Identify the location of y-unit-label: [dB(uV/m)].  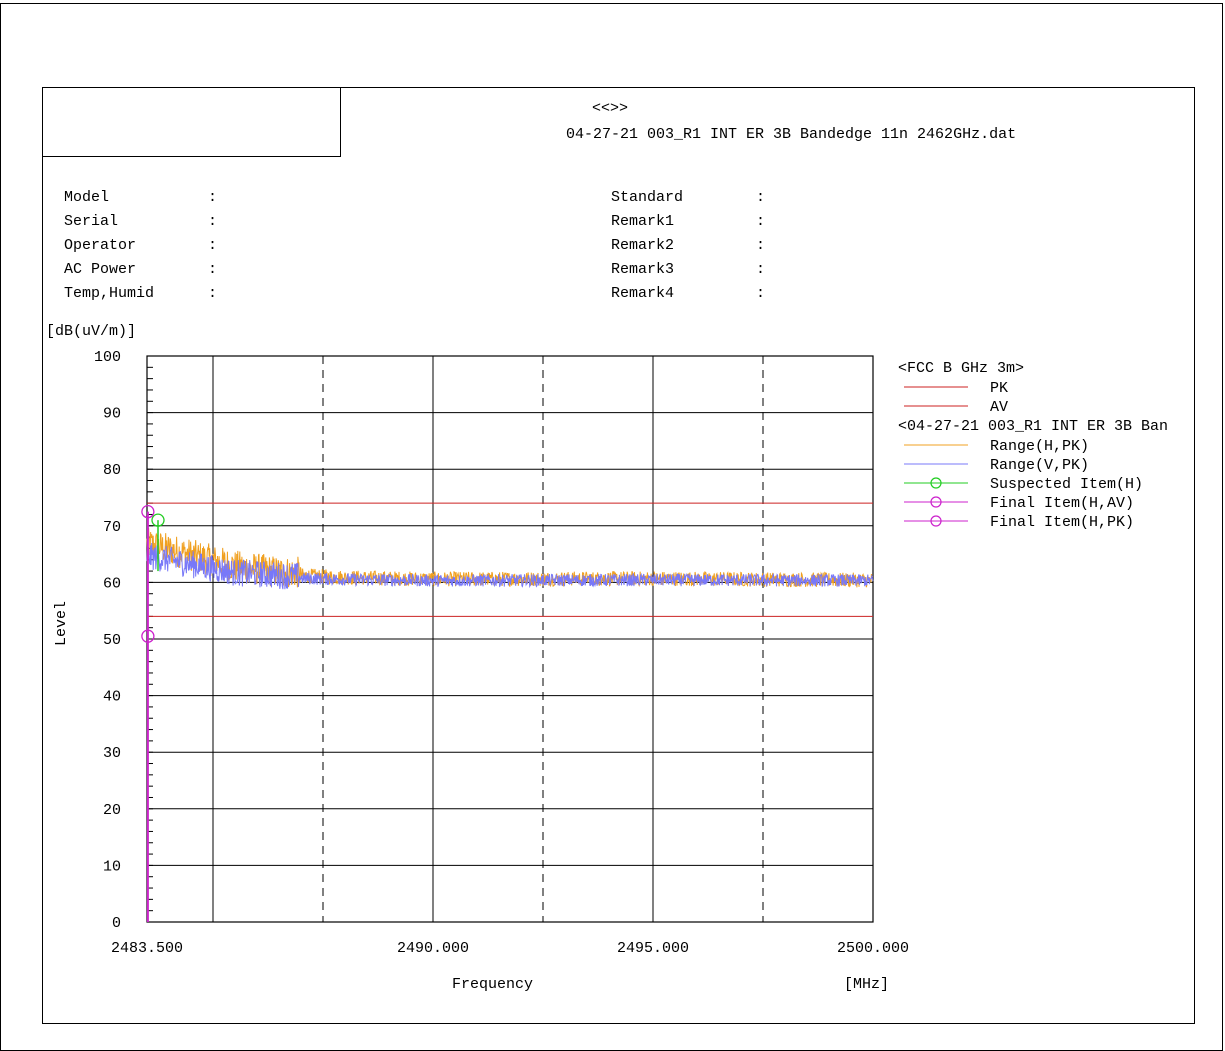
(91, 331).